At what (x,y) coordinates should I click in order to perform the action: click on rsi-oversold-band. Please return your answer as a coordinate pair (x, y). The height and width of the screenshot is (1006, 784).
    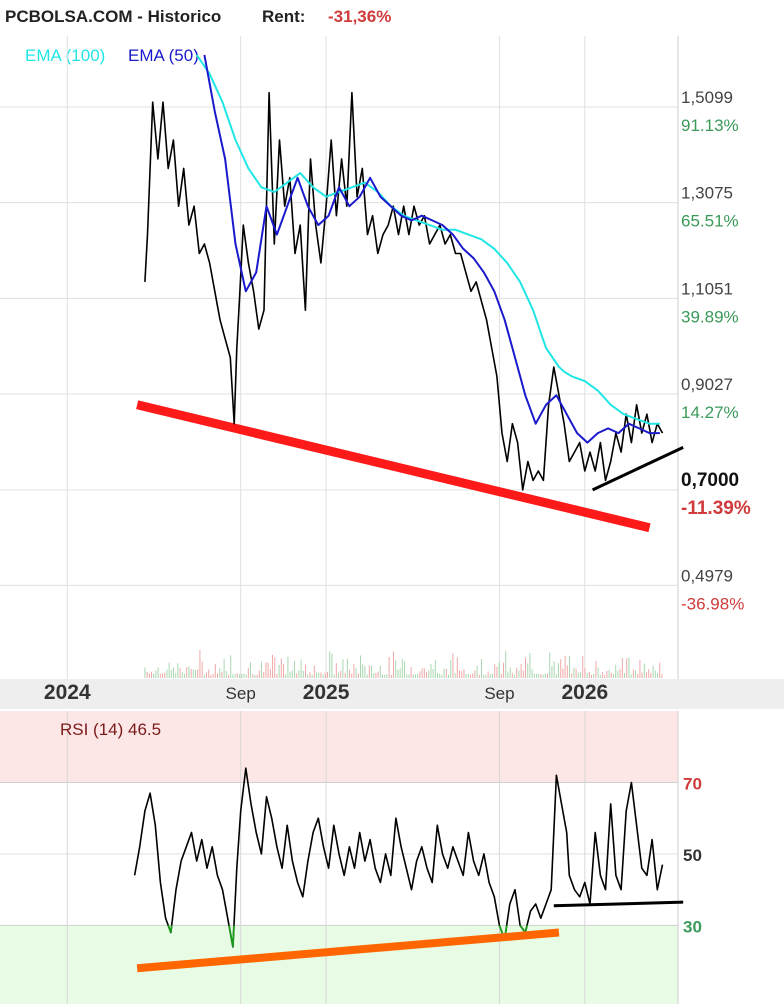
    Looking at the image, I should click on (339, 964).